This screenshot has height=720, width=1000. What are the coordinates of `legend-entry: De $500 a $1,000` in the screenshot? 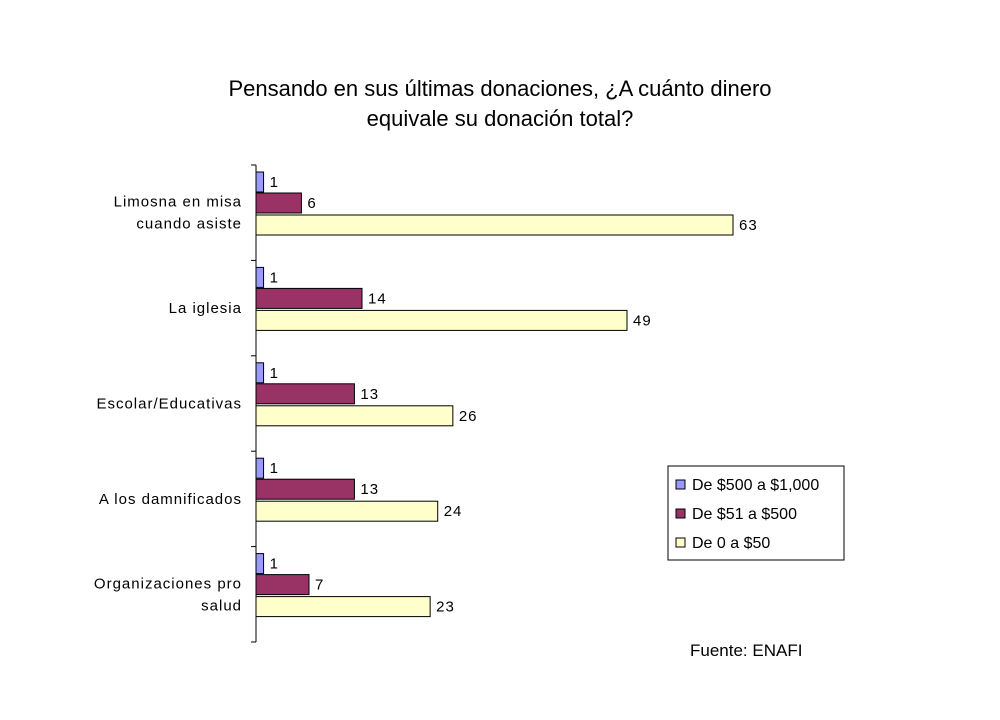 It's located at (755, 485).